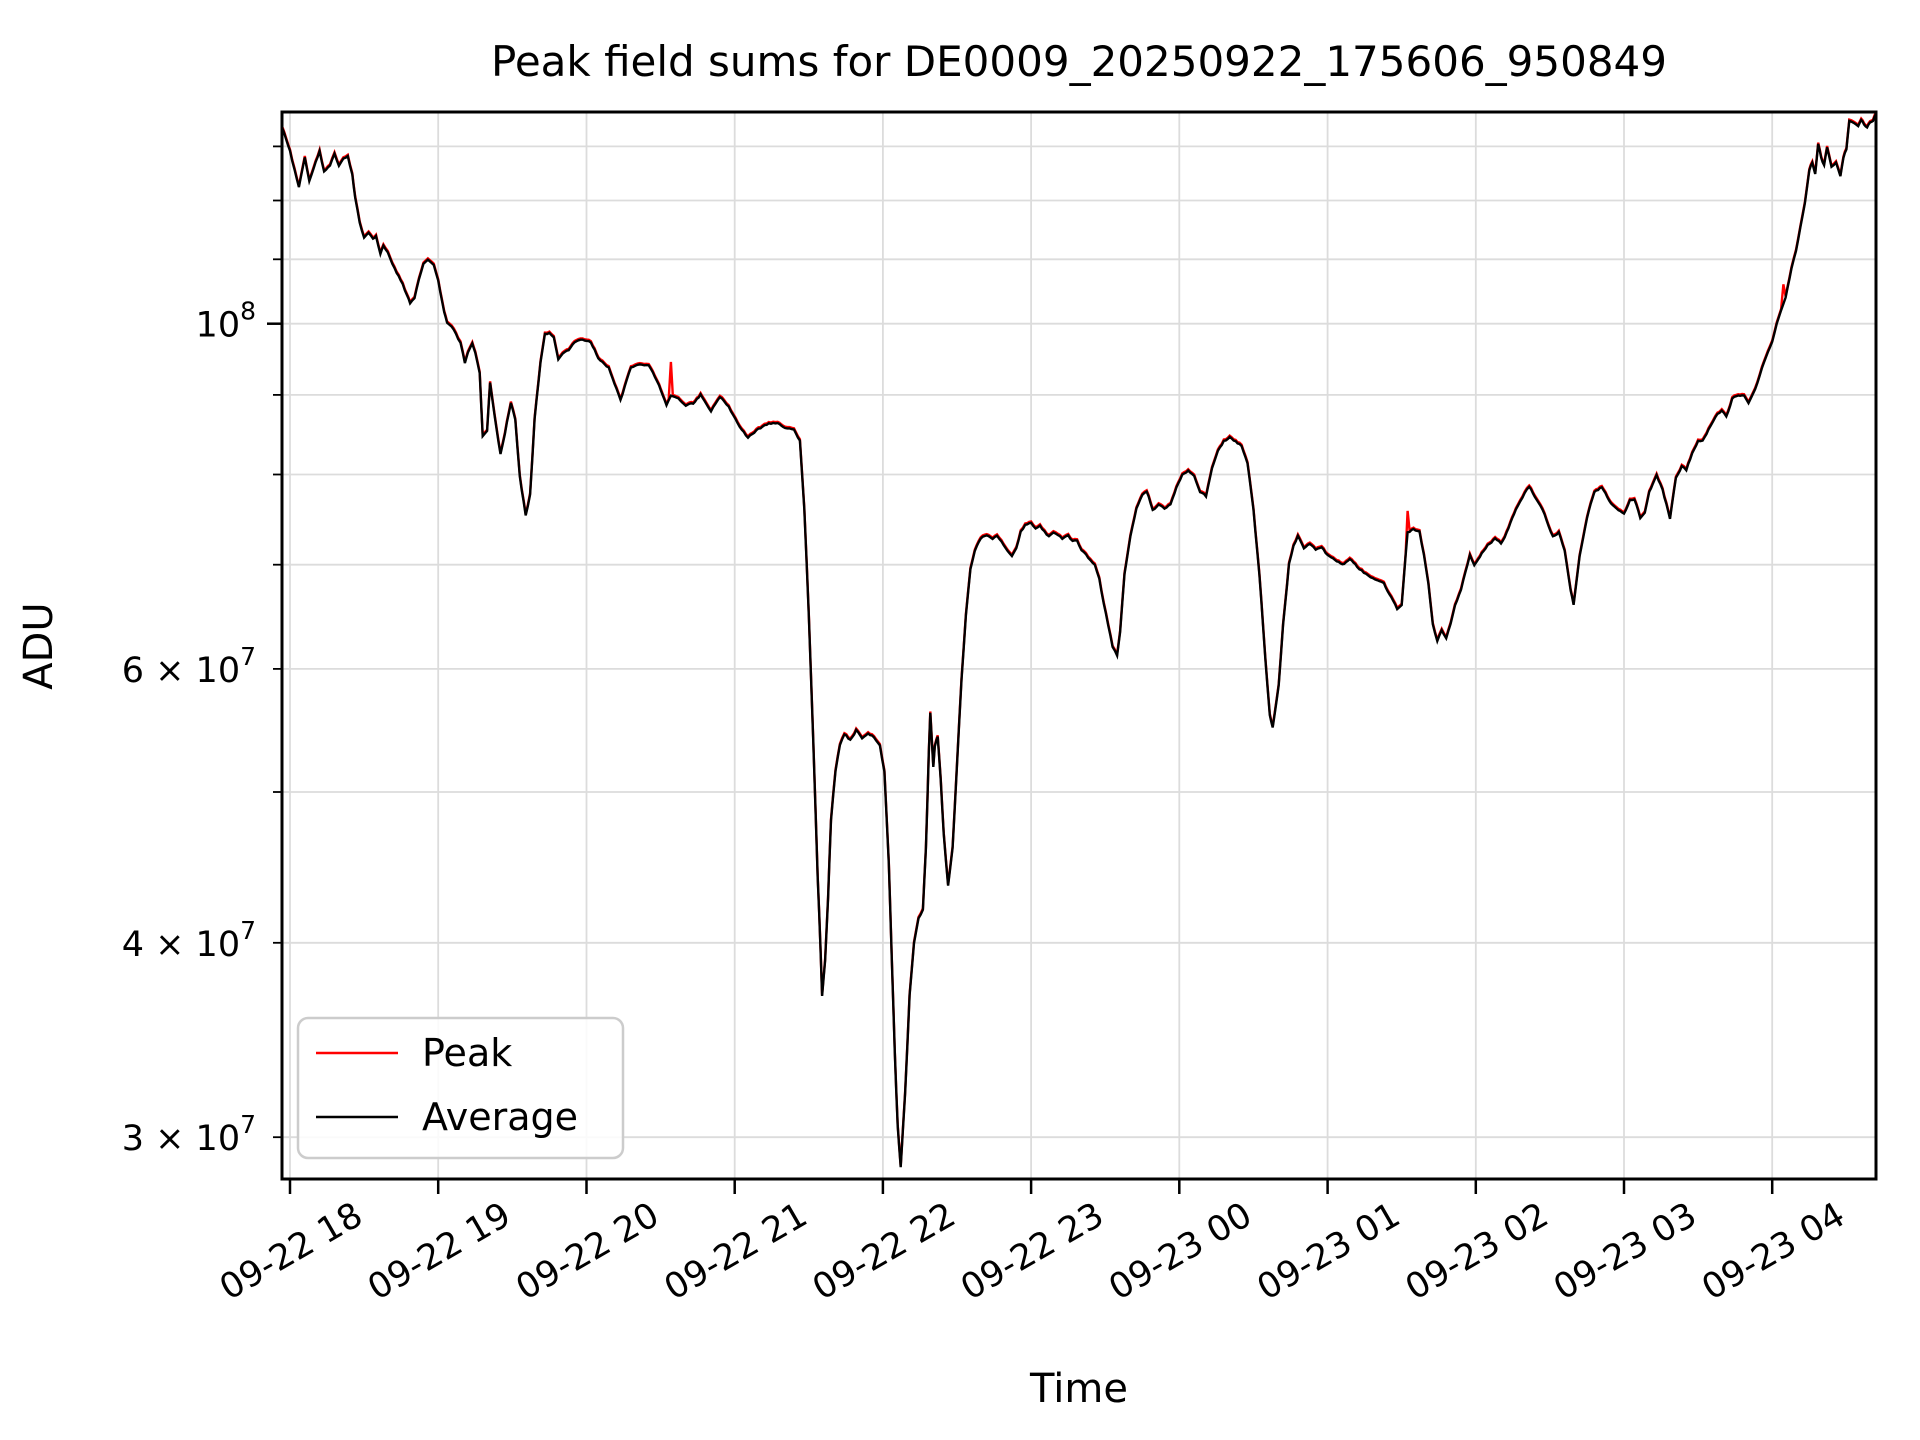  I want to click on x-tick-label: 09-23 03, so click(1625, 1251).